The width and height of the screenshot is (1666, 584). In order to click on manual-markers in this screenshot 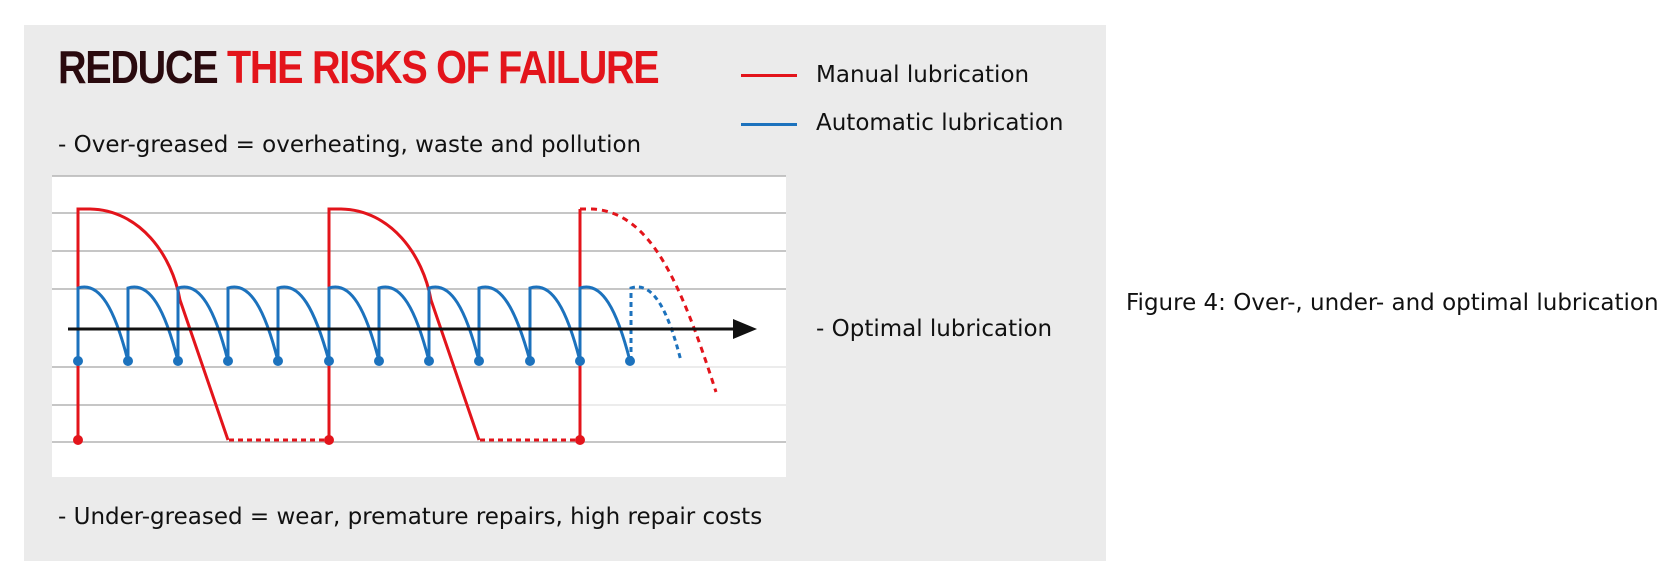, I will do `click(329, 440)`.